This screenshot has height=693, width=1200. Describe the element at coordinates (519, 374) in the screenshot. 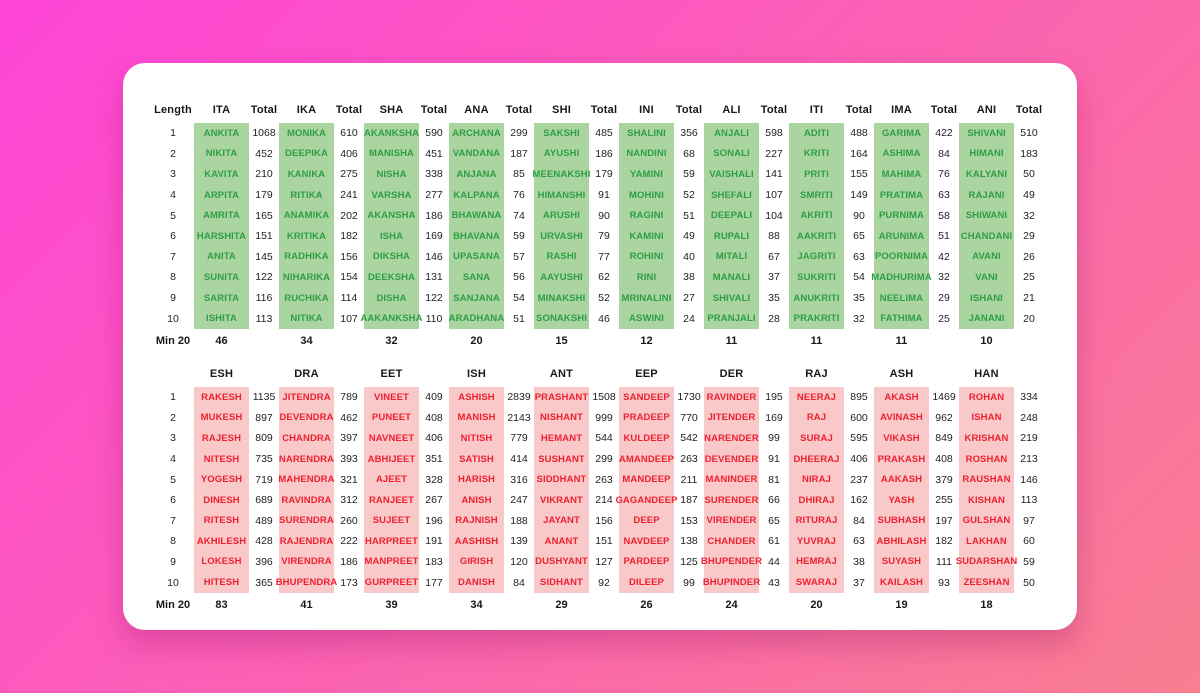

I see `column-header-total` at that location.